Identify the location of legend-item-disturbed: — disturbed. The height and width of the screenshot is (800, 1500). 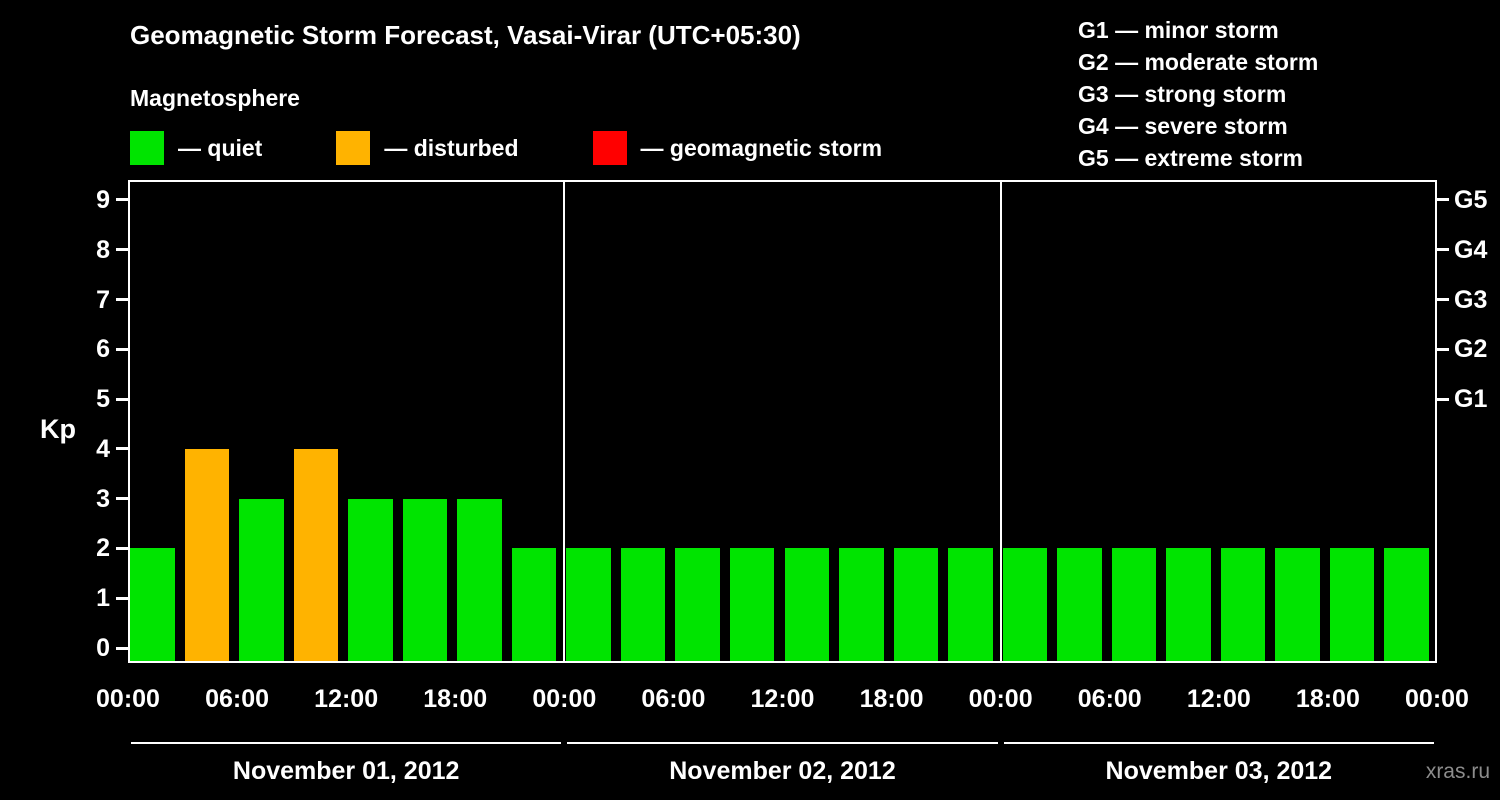
(427, 148).